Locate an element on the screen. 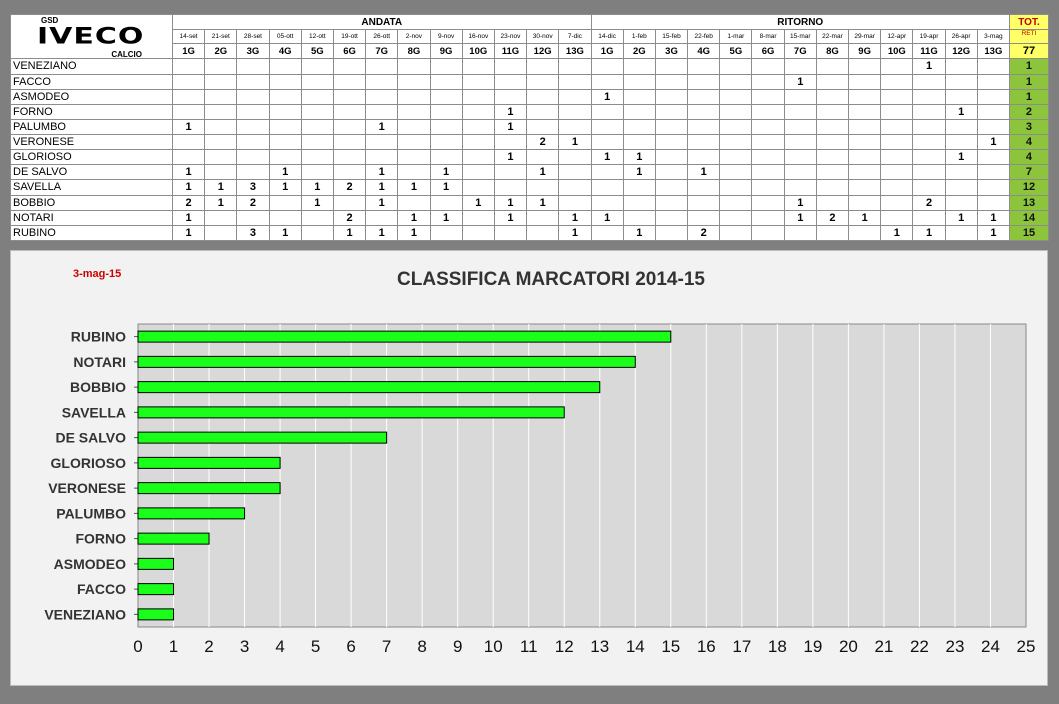 The image size is (1059, 704). andata-header: ANDATA is located at coordinates (382, 22).